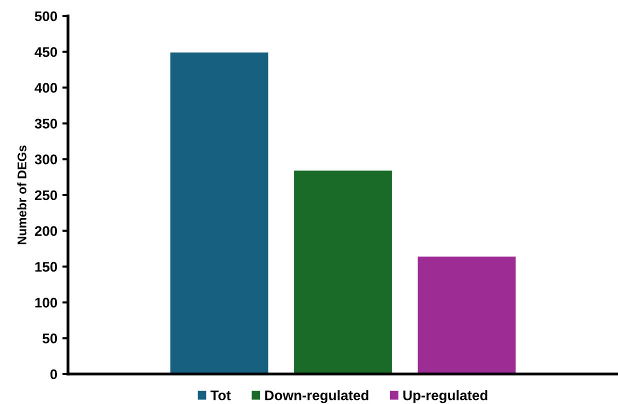 Image resolution: width=618 pixels, height=404 pixels. Describe the element at coordinates (316, 397) in the screenshot. I see `legend-label: Down-regulated` at that location.